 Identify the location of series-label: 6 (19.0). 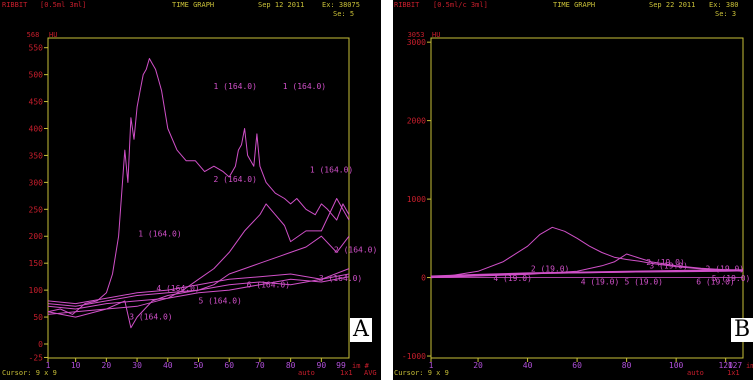
(715, 281).